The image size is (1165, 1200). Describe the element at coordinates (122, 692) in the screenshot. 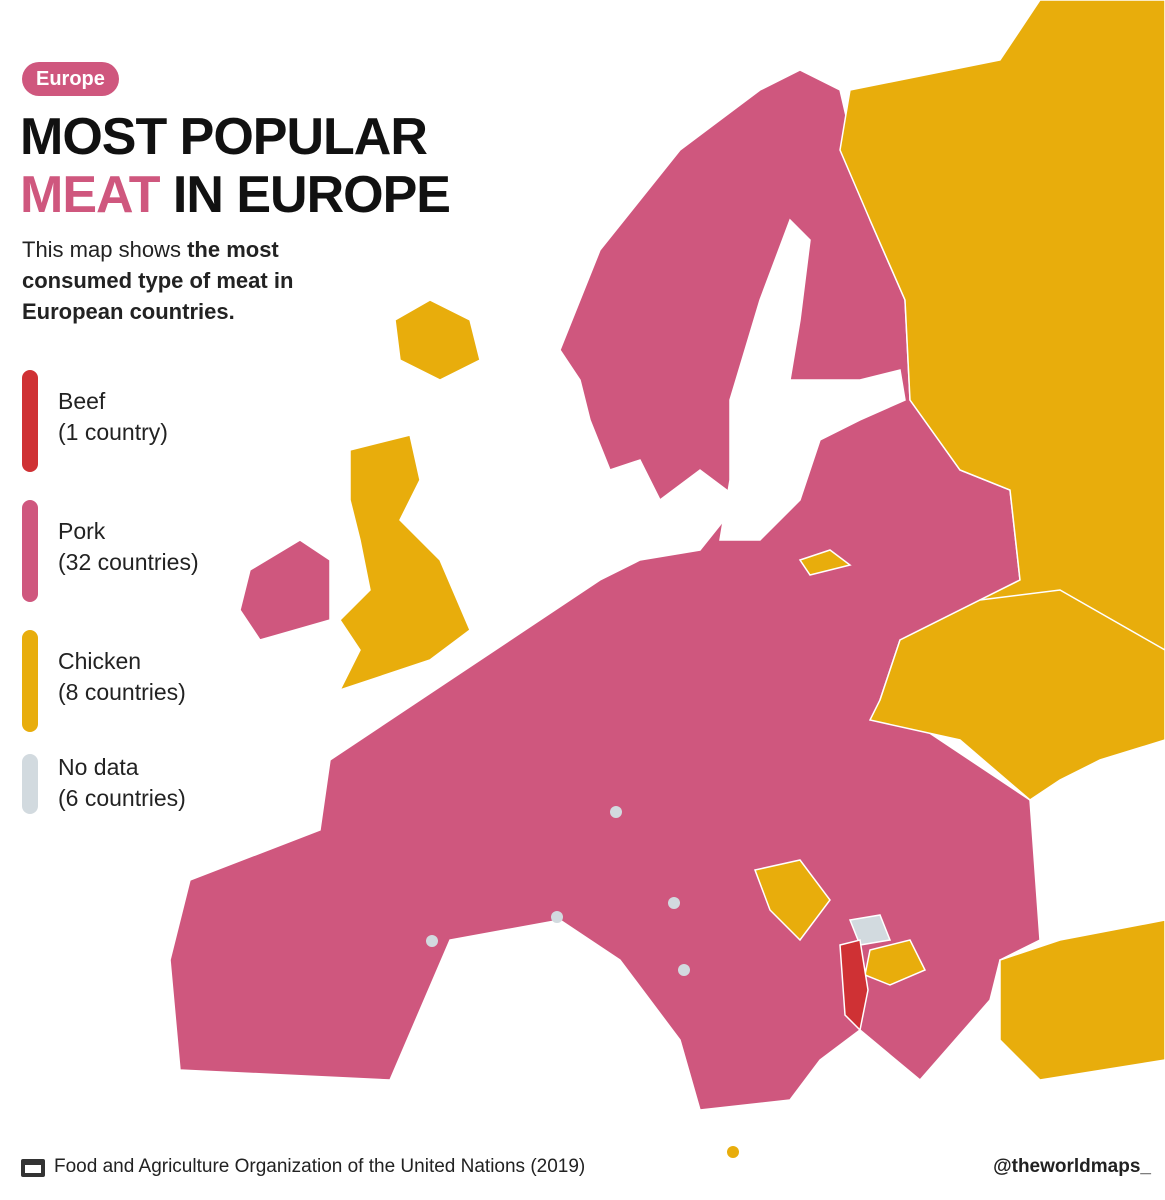

I see `legend-count: (8 countries)` at that location.